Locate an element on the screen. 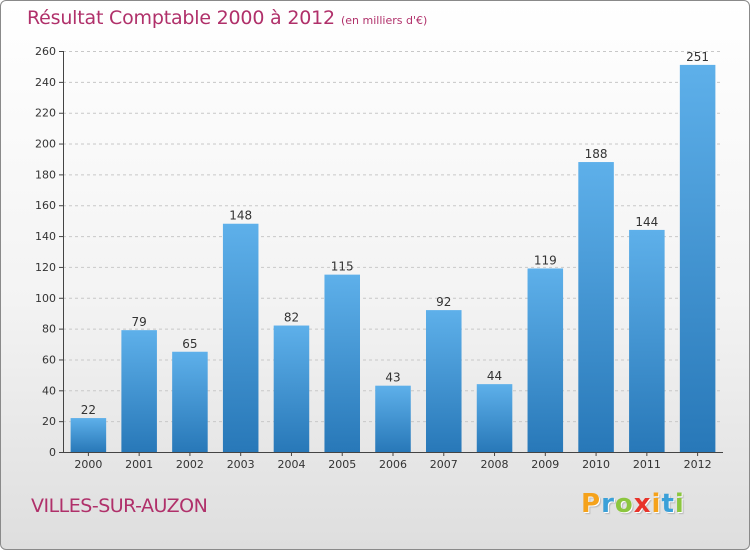 The image size is (750, 550). chart-subtitle: (en milliers d'€) is located at coordinates (384, 20).